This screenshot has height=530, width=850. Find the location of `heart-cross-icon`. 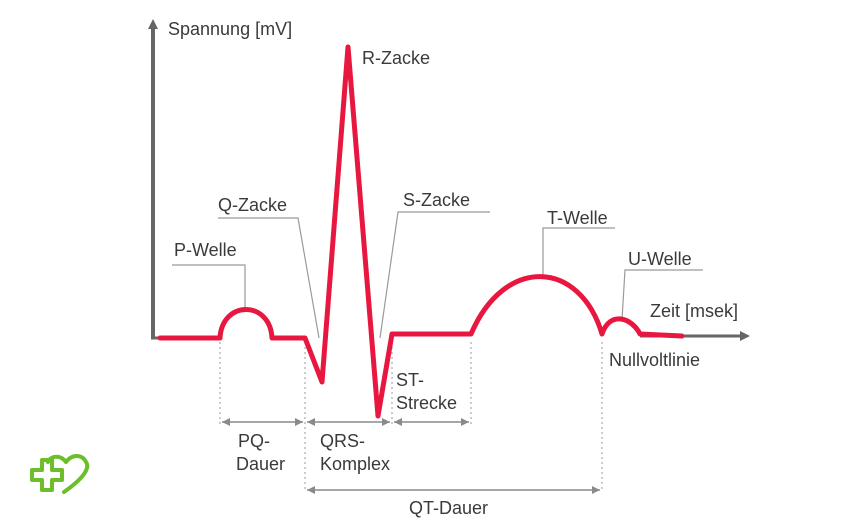

heart-cross-icon is located at coordinates (60, 474).